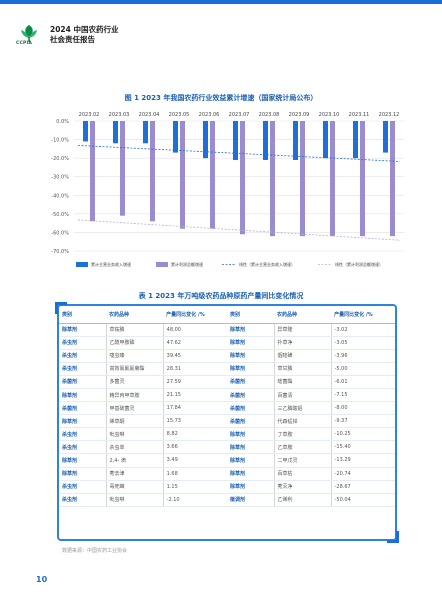  What do you see at coordinates (362, 408) in the screenshot?
I see `cell-change: -8.00` at bounding box center [362, 408].